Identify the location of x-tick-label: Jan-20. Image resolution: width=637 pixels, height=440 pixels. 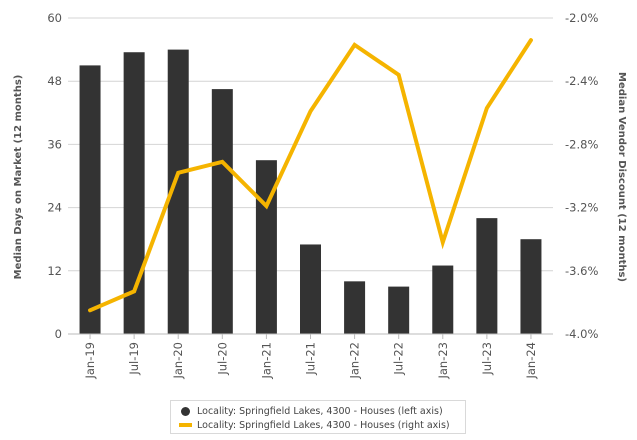
(178, 361).